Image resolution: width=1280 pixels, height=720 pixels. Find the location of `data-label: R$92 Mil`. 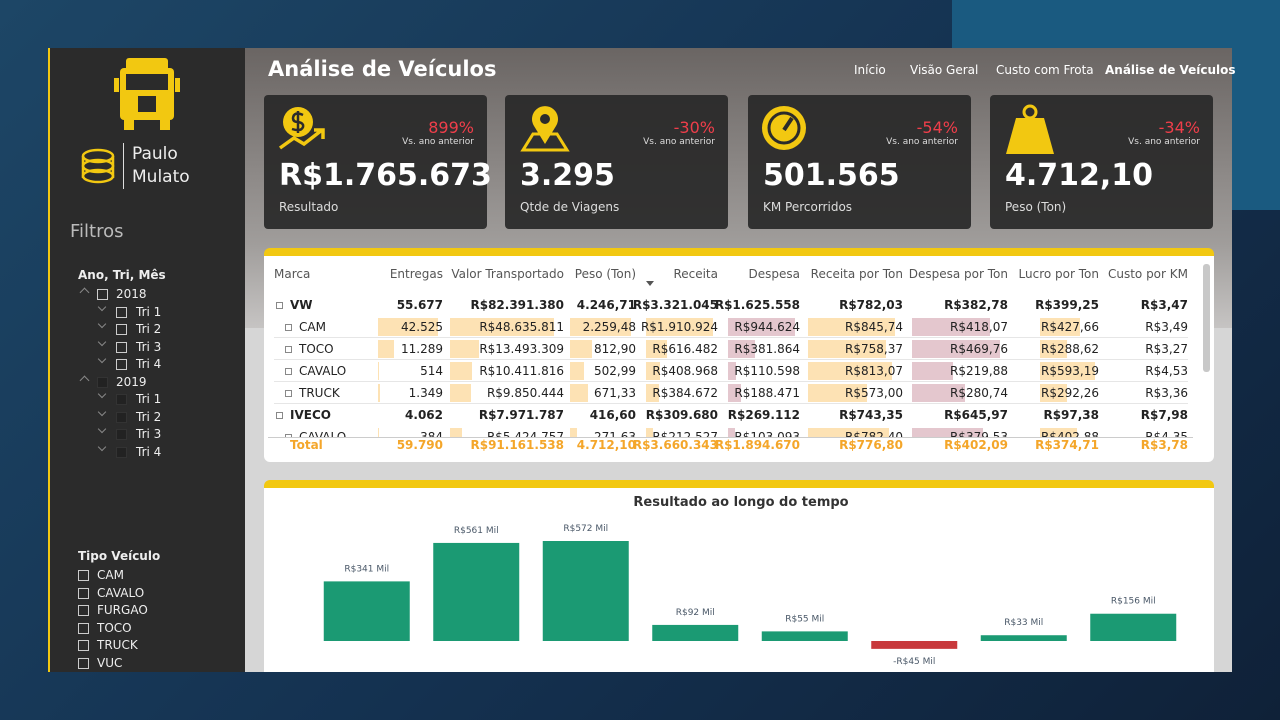

data-label: R$92 Mil is located at coordinates (695, 613).